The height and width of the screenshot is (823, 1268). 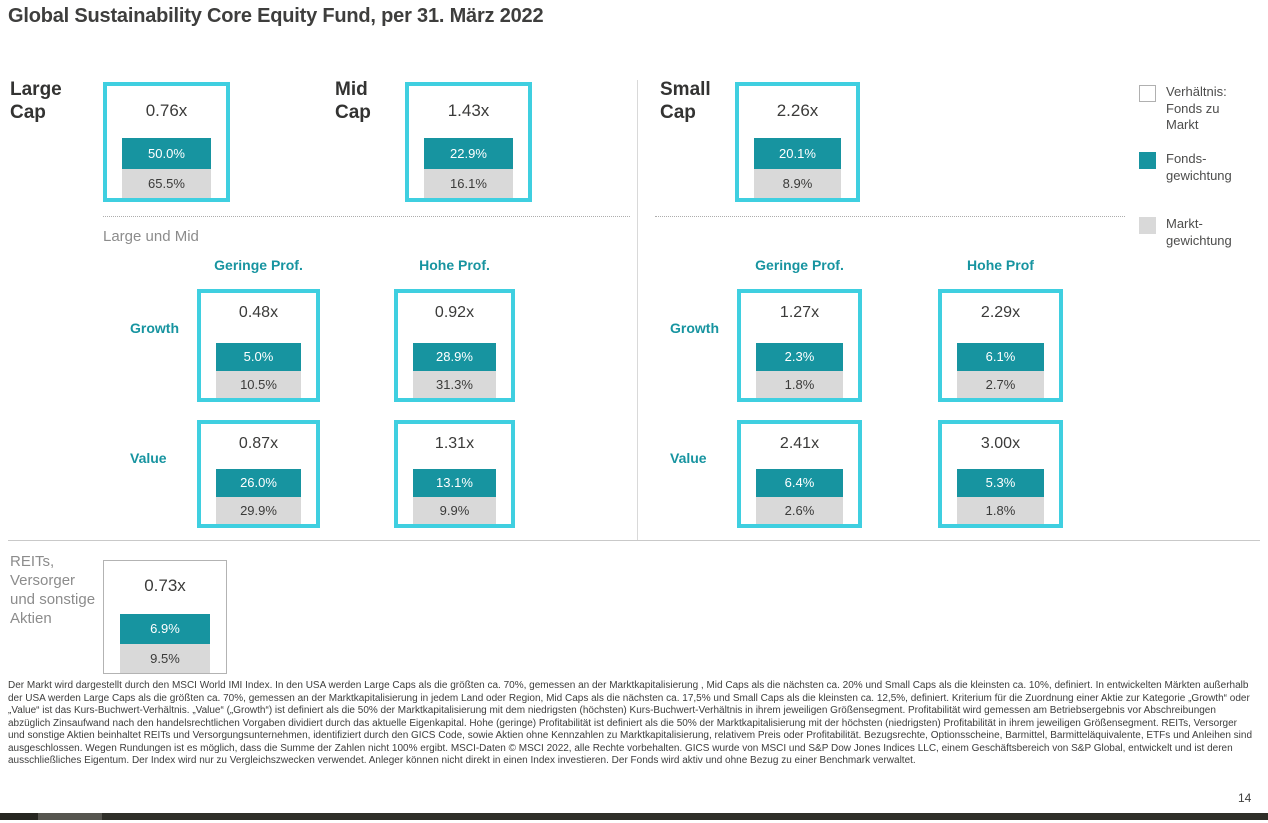 I want to click on fund-weight-bar: 50.0%, so click(x=166, y=153).